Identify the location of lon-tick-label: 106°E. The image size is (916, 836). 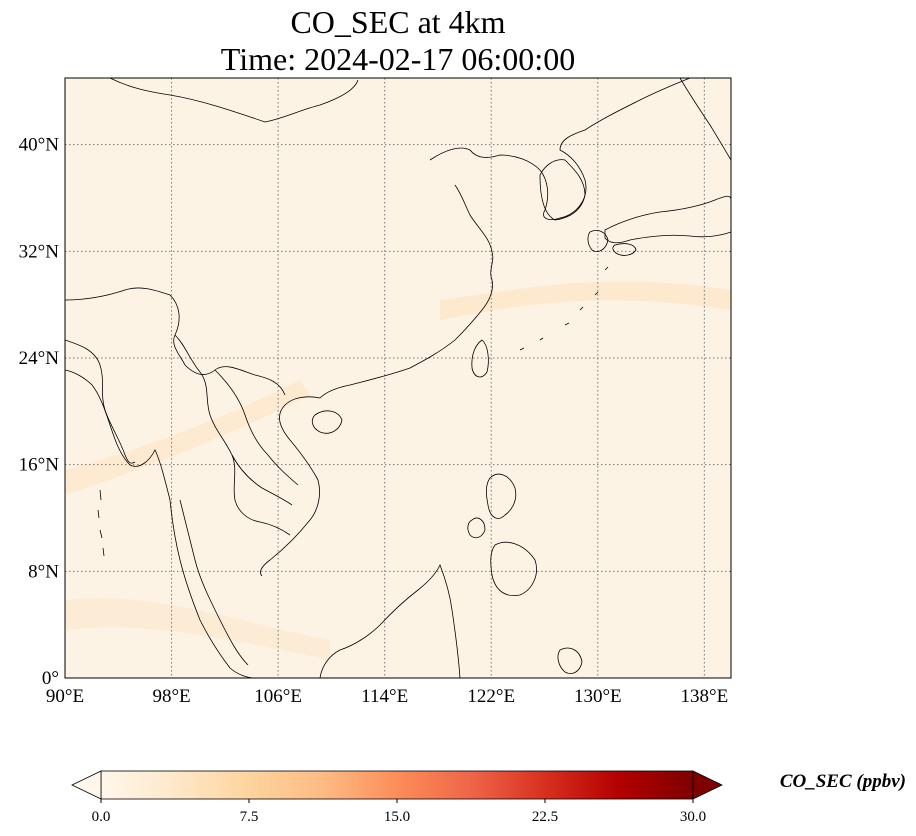
(278, 696).